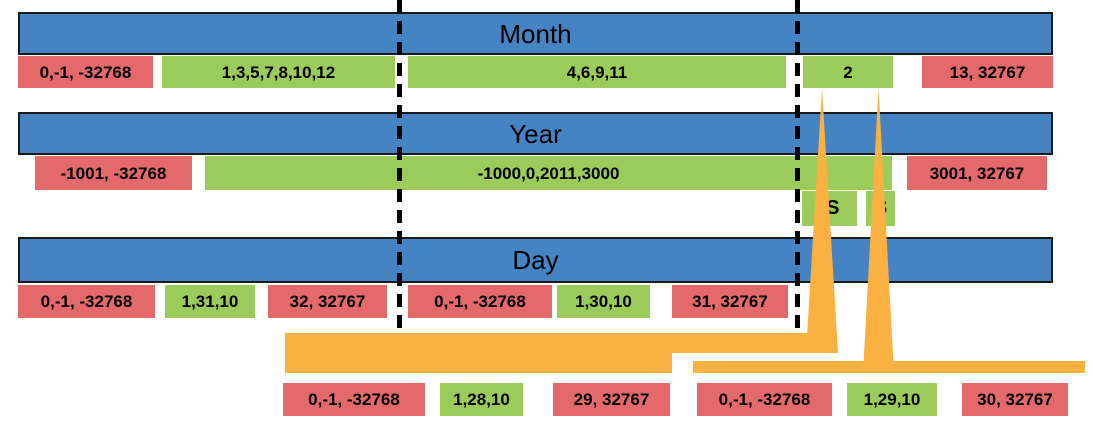 Image resolution: width=1093 pixels, height=436 pixels. I want to click on day30-invalid-low-box: 0,-1, -32768, so click(480, 301).